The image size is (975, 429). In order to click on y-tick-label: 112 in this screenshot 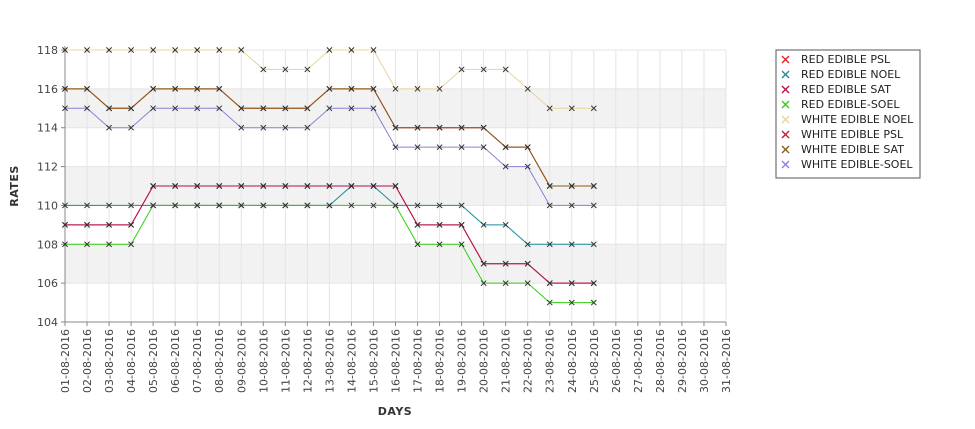, I will do `click(47, 167)`.